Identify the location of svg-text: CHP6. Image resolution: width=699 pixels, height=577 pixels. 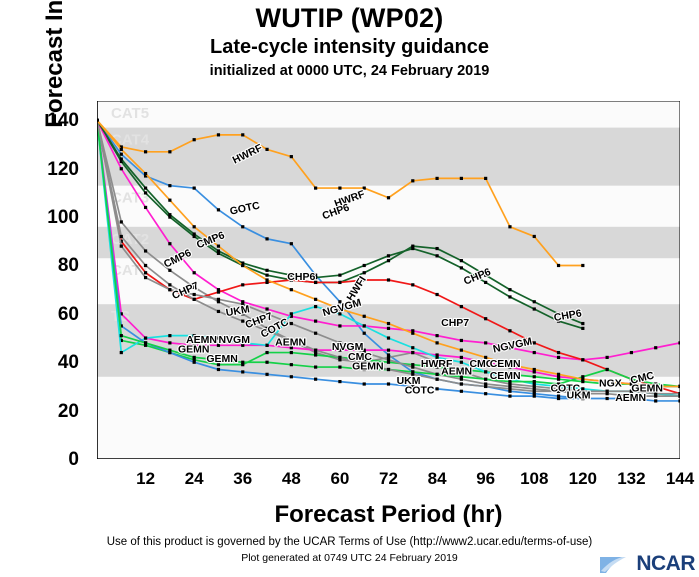
(568, 315).